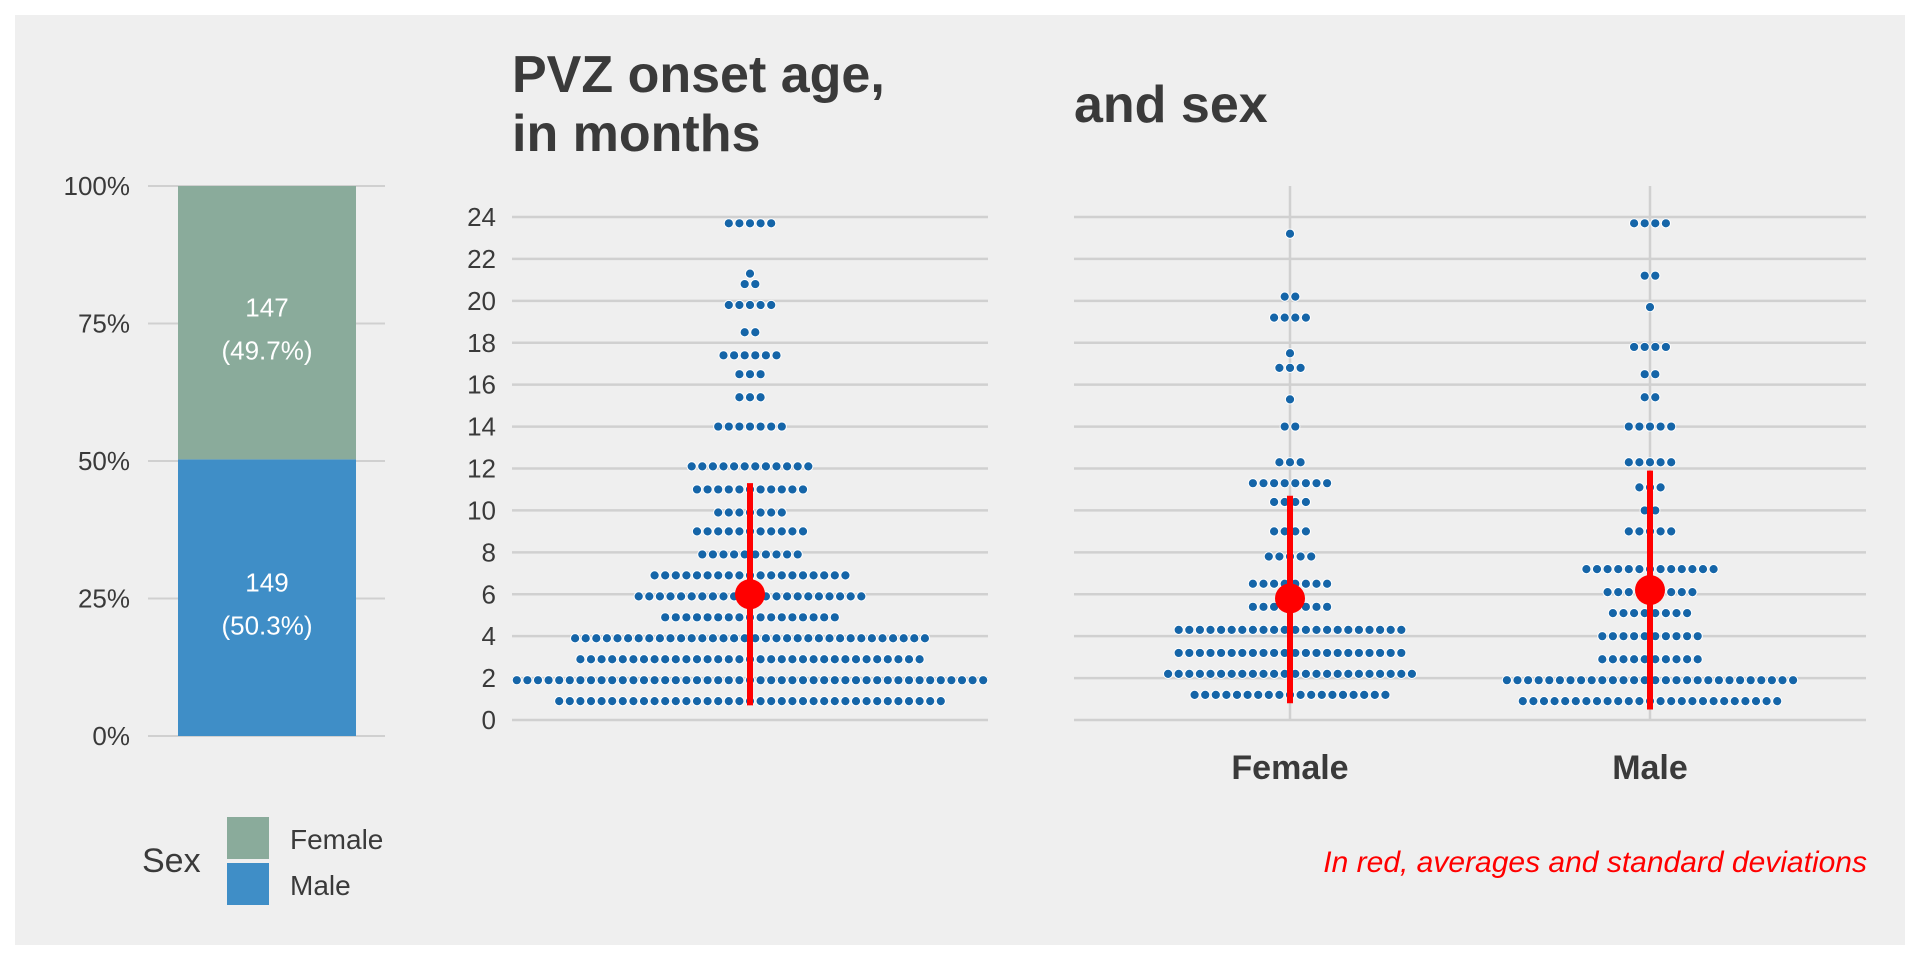  What do you see at coordinates (97, 461) in the screenshot?
I see `stacked-bar-y-ticks: 0% 25% 50% 75% 100%` at bounding box center [97, 461].